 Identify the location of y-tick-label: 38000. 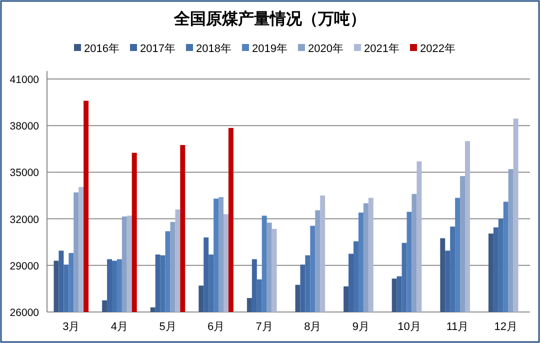
(25, 126).